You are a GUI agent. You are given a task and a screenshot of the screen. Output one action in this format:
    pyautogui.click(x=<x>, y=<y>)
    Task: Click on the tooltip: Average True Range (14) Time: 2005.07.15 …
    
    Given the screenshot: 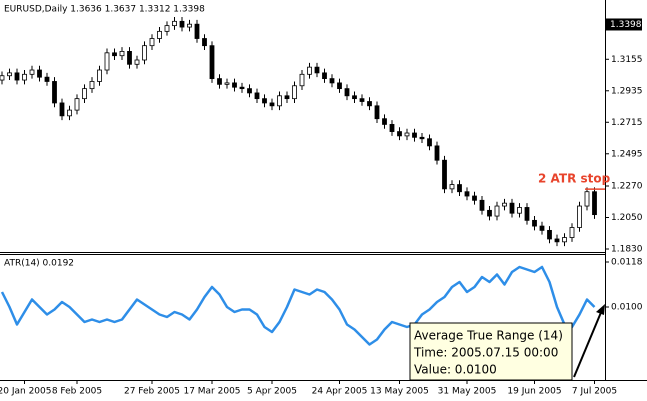 What is the action you would take?
    pyautogui.click(x=491, y=351)
    